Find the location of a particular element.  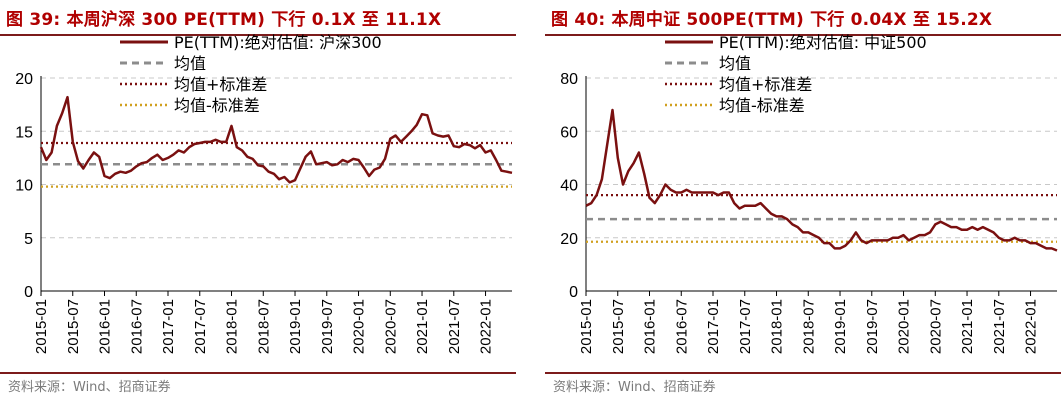

y-tick-label: 80 is located at coordinates (569, 79).